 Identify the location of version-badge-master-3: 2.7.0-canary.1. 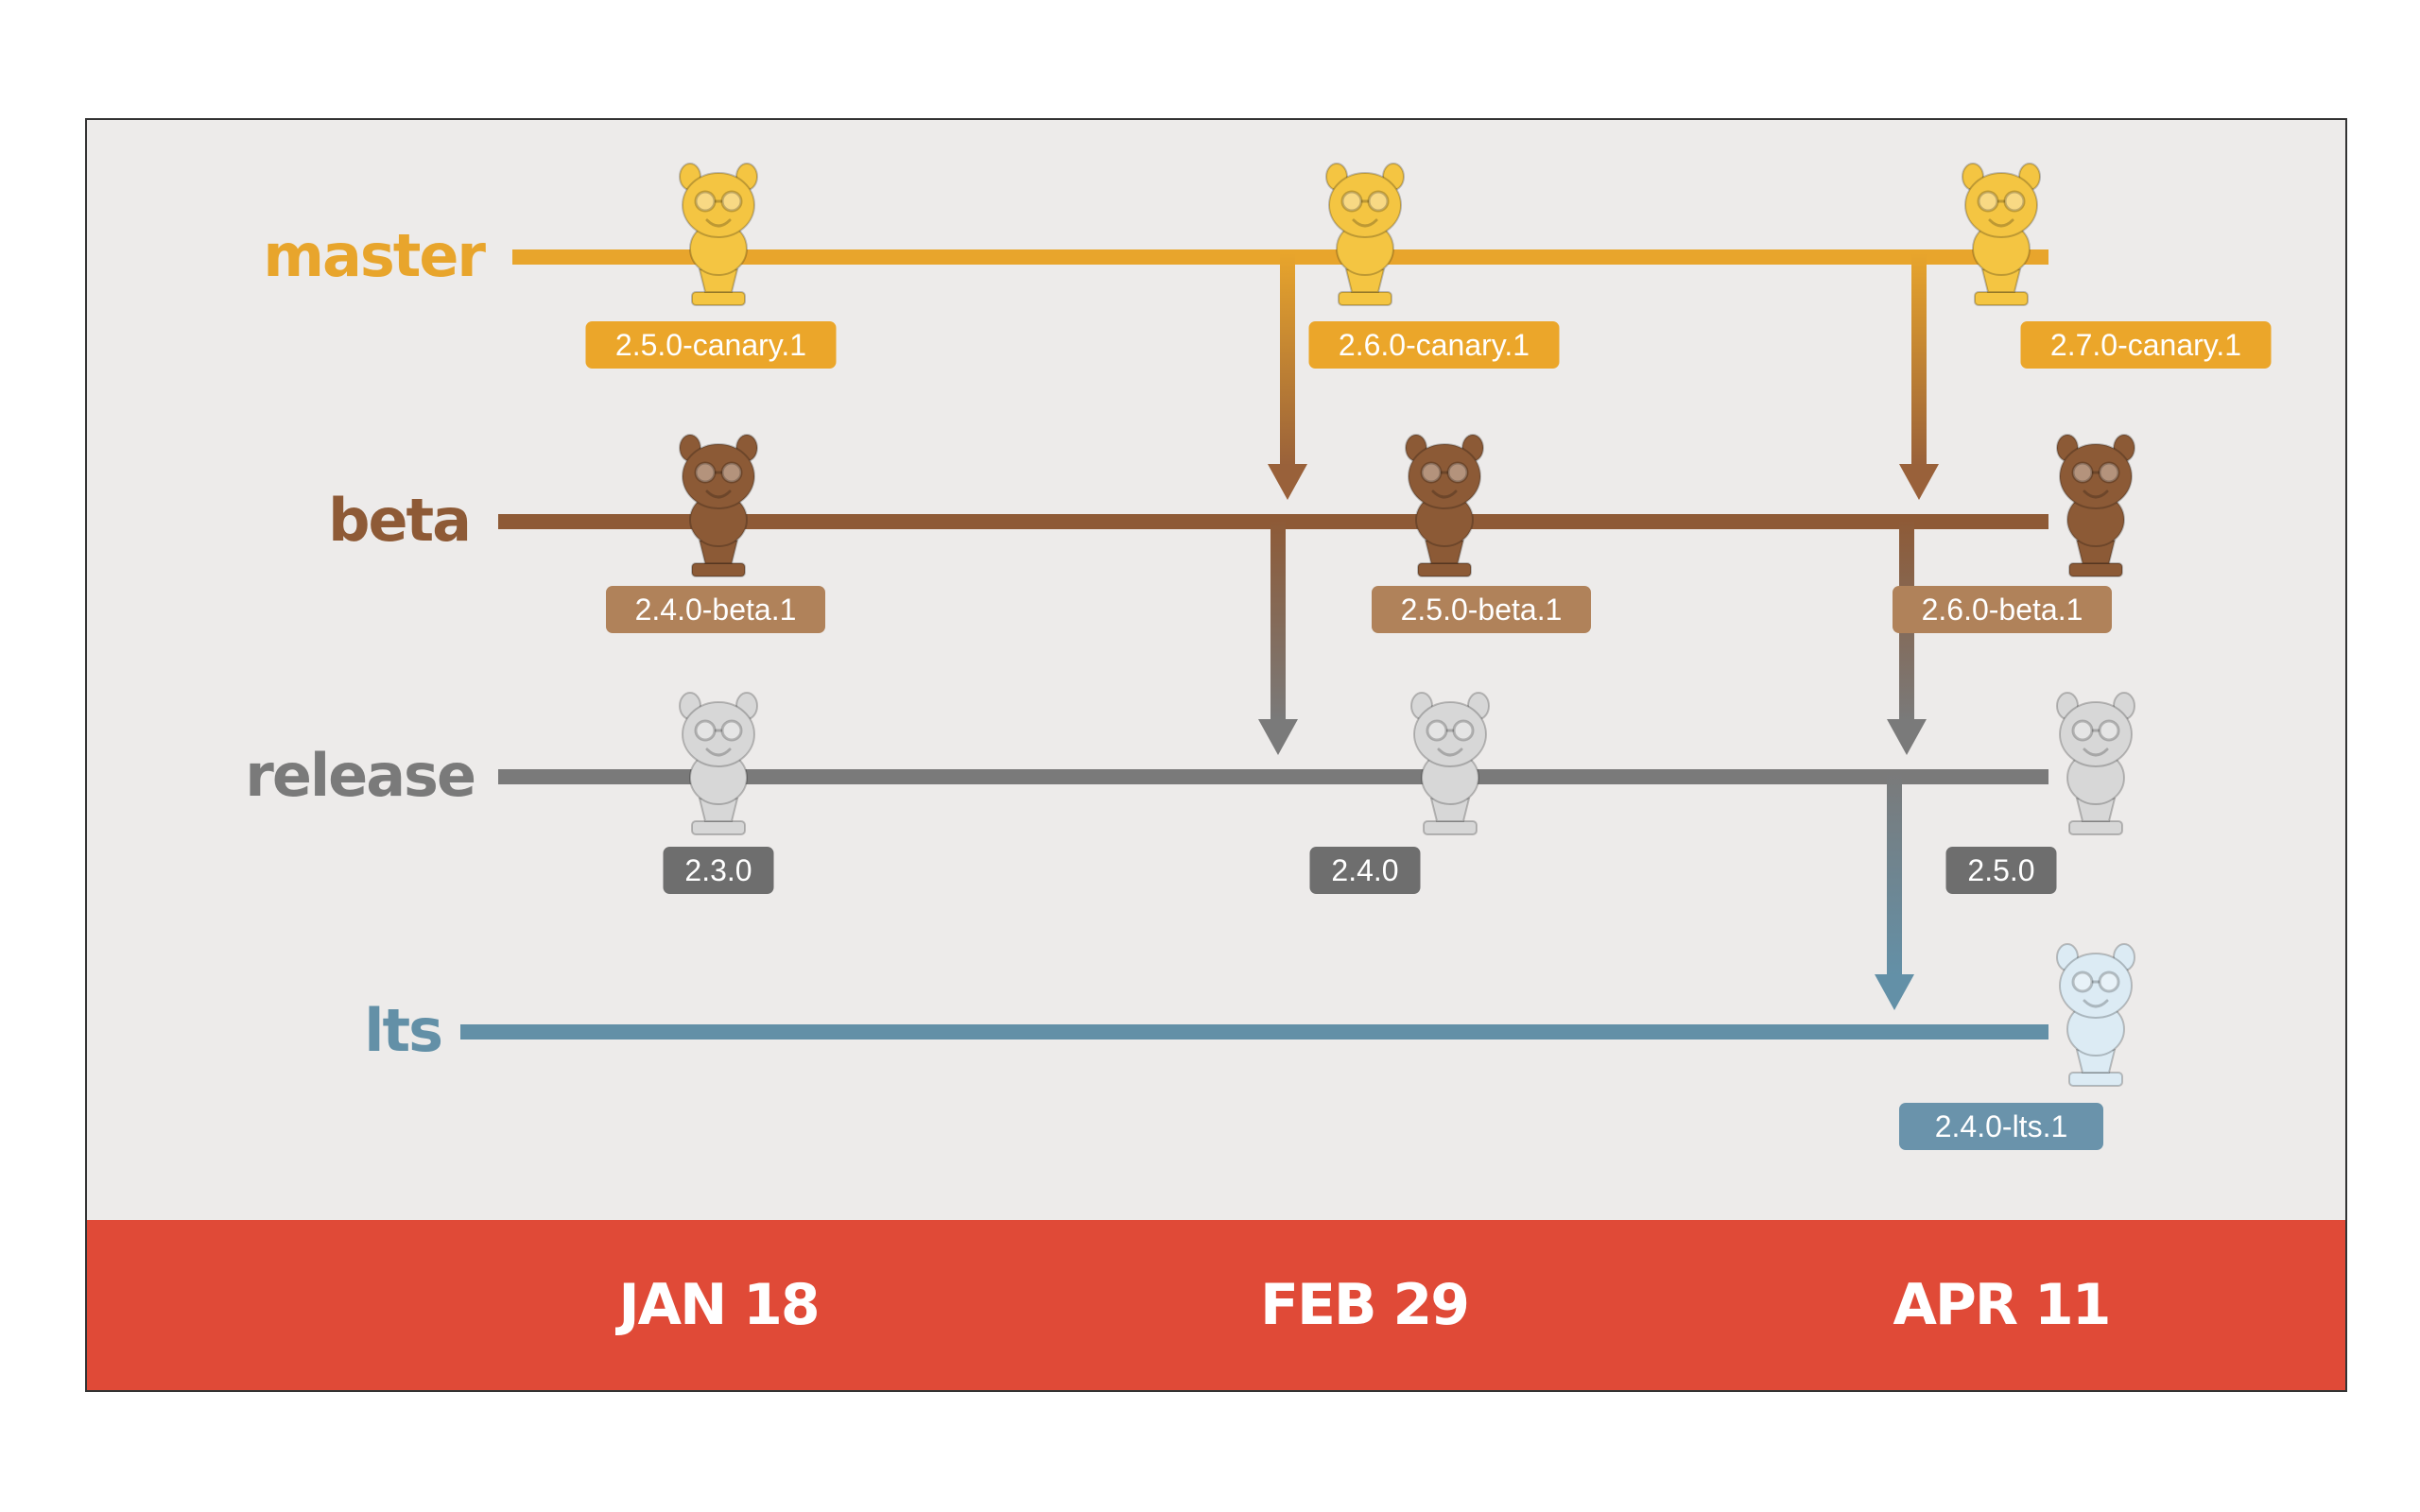
(2146, 345).